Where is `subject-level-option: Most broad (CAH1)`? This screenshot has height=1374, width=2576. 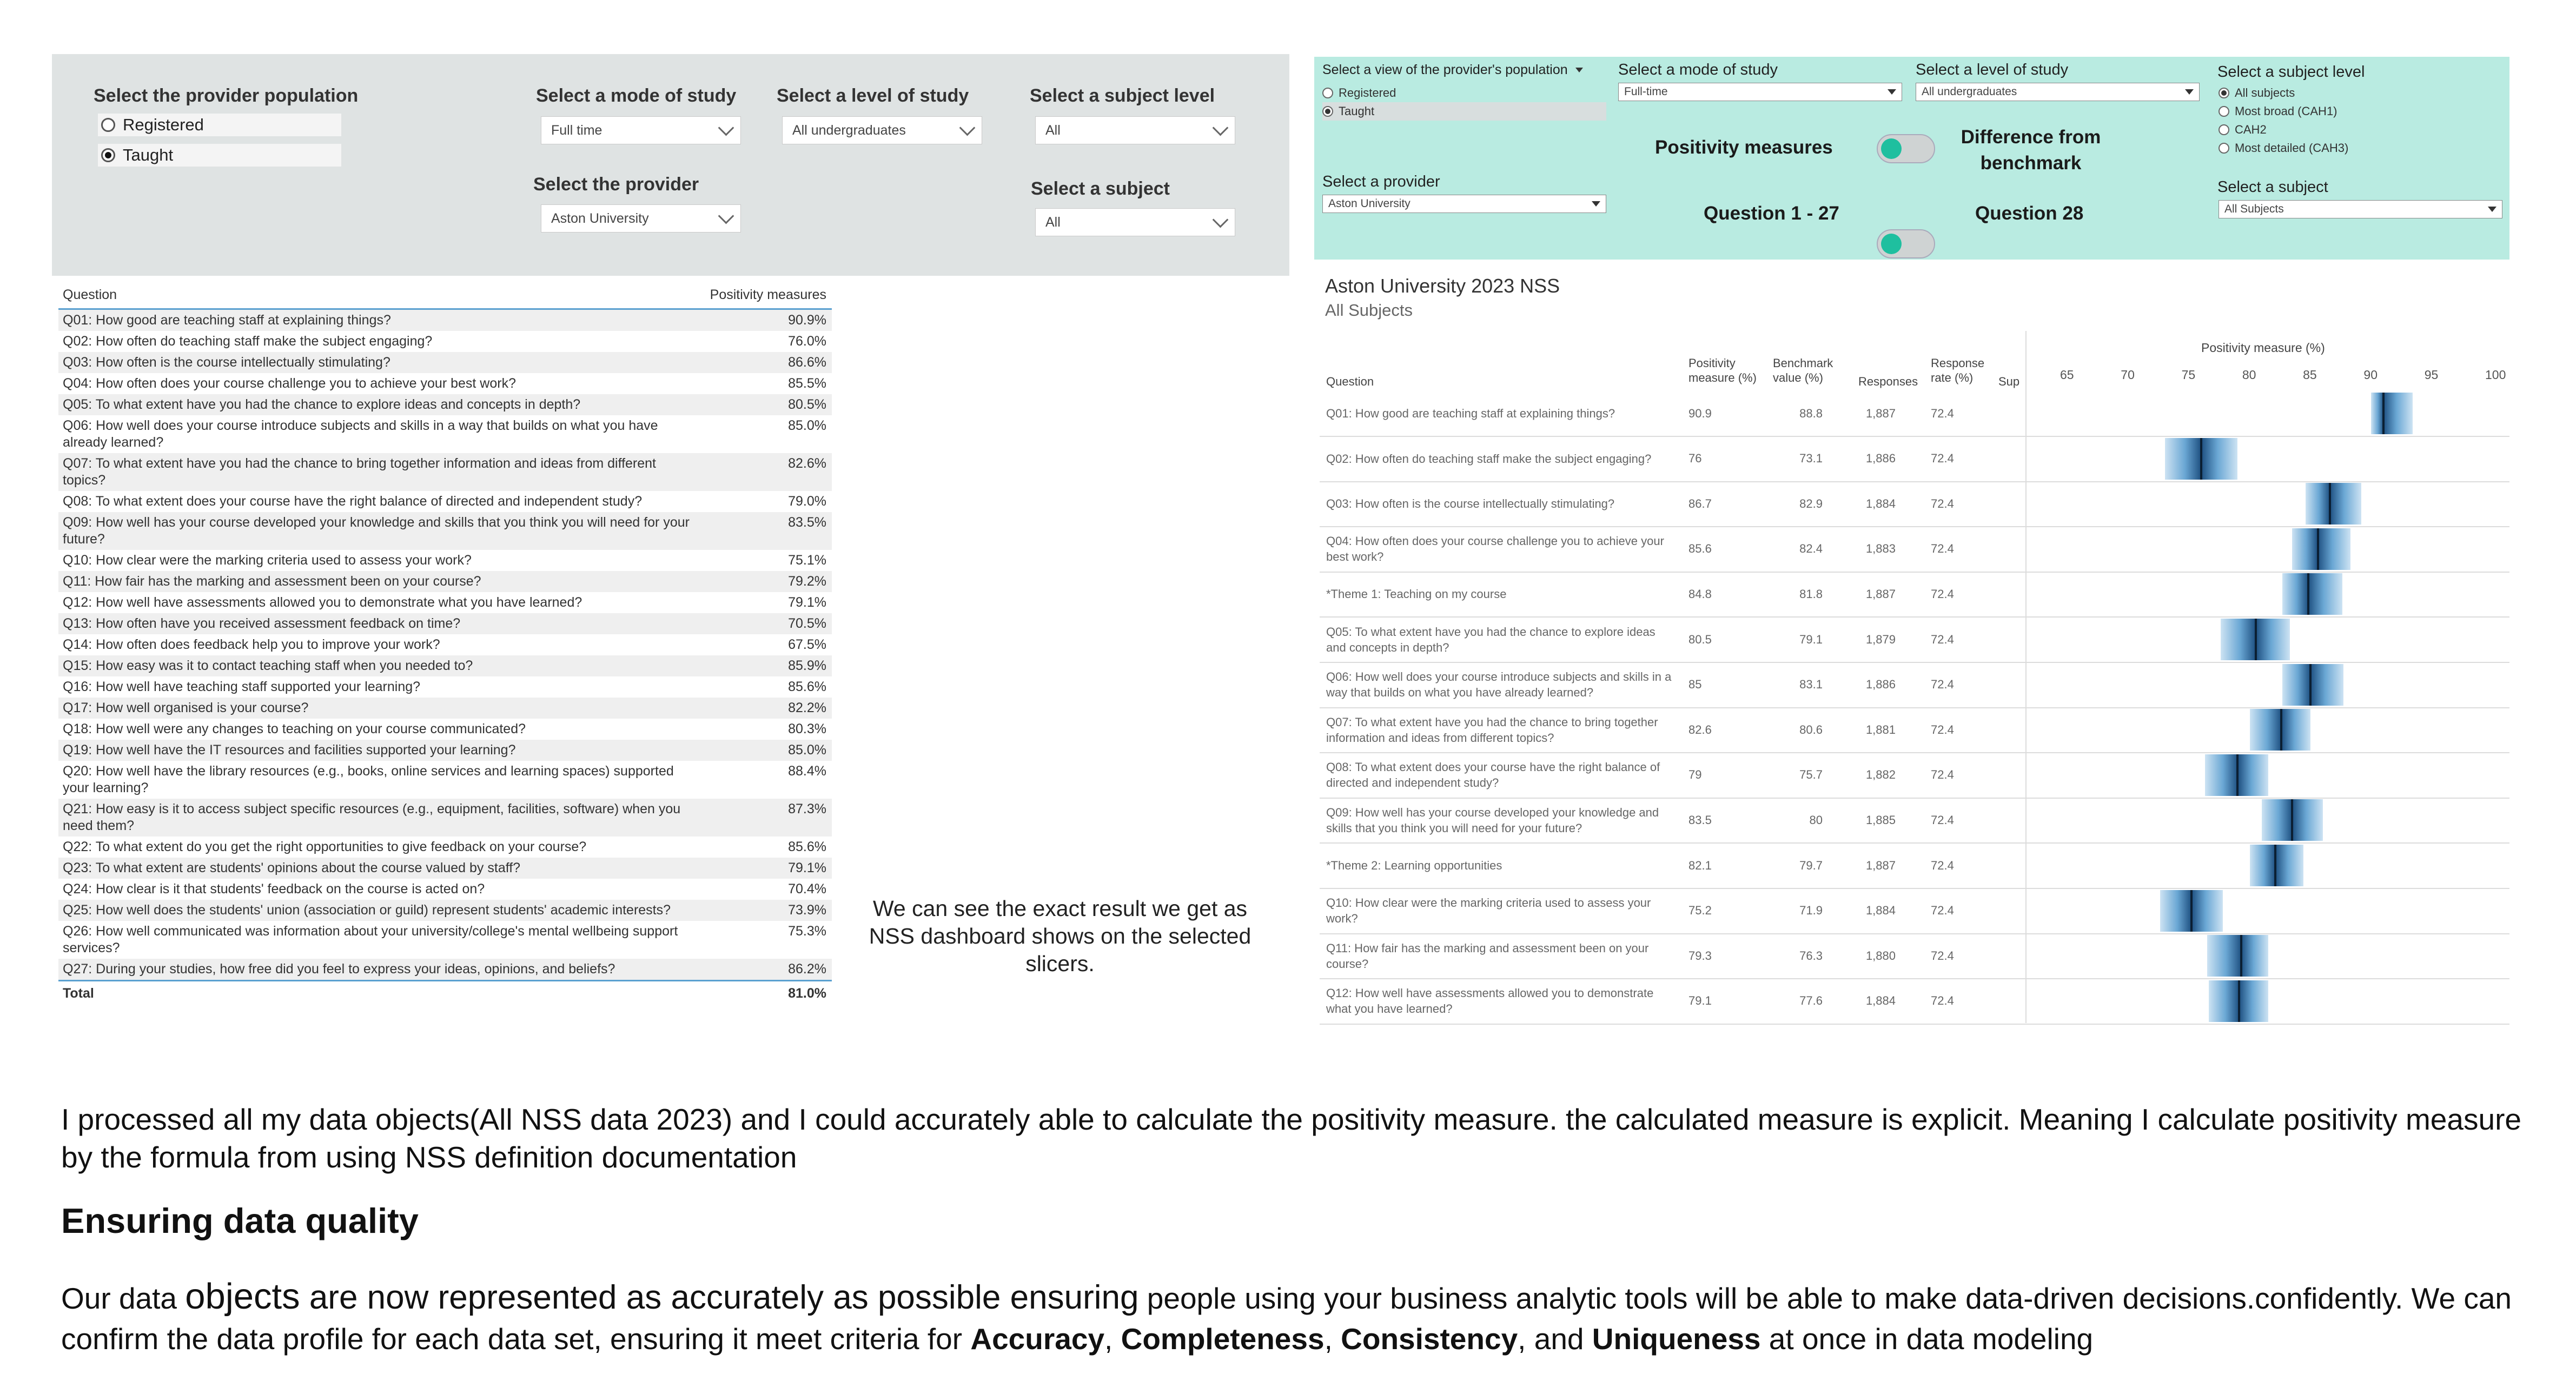 subject-level-option: Most broad (CAH1) is located at coordinates (2283, 111).